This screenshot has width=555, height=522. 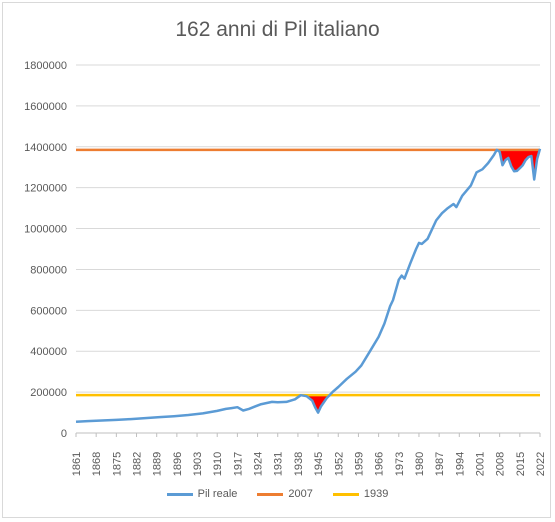 What do you see at coordinates (48, 352) in the screenshot?
I see `y-tick-label: 400000` at bounding box center [48, 352].